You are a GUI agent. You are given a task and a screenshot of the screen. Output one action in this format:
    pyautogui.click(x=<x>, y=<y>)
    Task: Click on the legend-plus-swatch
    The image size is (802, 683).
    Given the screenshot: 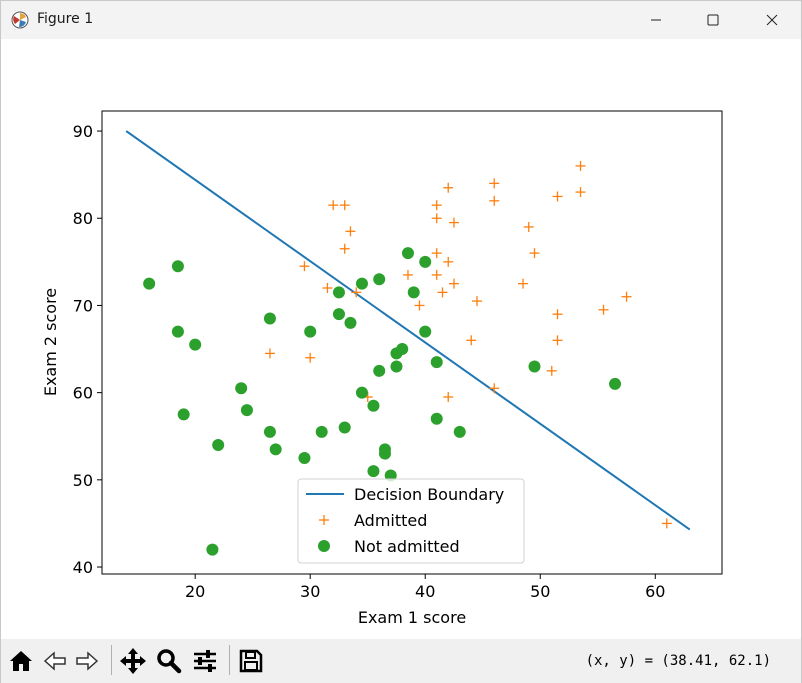 What is the action you would take?
    pyautogui.click(x=324, y=520)
    